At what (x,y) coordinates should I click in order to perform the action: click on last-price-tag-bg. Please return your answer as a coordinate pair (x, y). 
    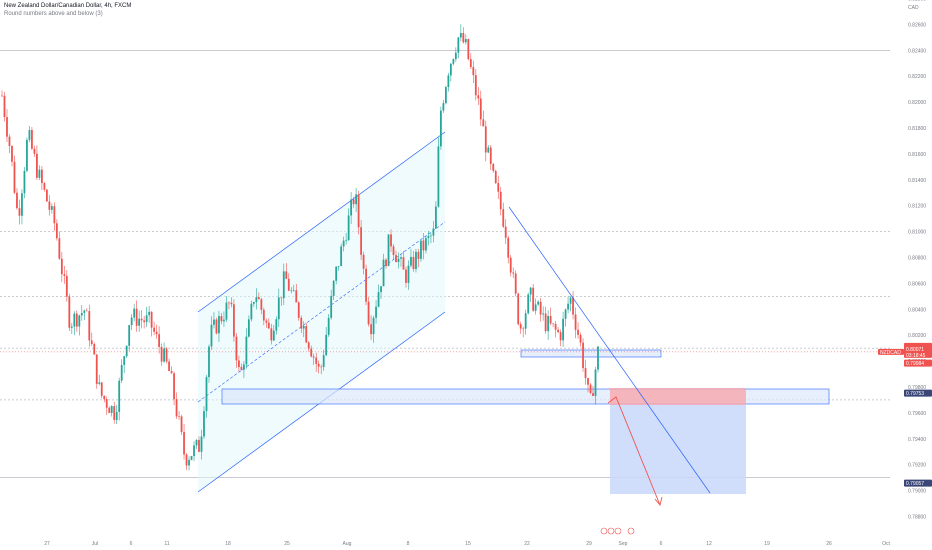
    Looking at the image, I should click on (918, 350).